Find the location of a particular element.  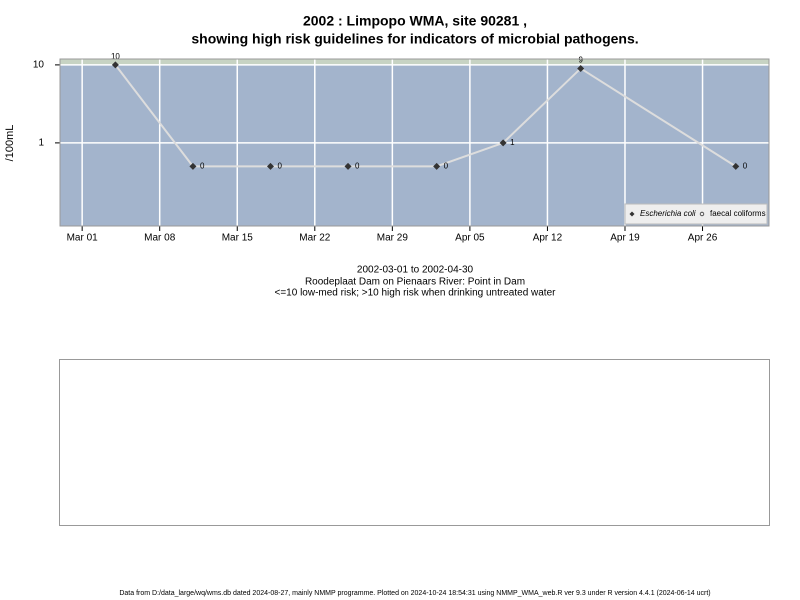

x-tick-label: Mar 01 is located at coordinates (83, 238).